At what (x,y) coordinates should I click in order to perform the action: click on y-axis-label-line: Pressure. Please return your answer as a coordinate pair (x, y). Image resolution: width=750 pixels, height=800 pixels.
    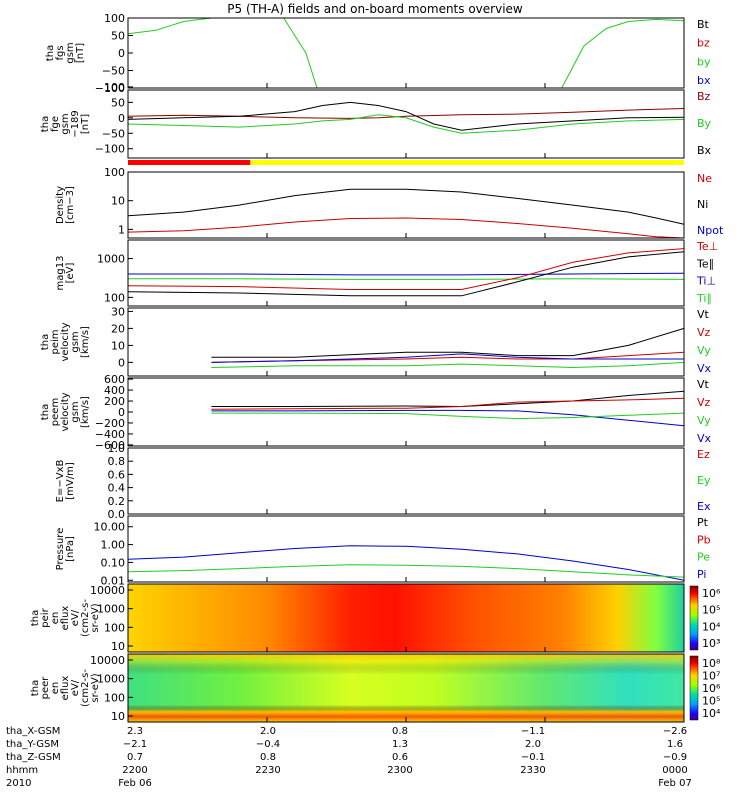
    Looking at the image, I should click on (60, 549).